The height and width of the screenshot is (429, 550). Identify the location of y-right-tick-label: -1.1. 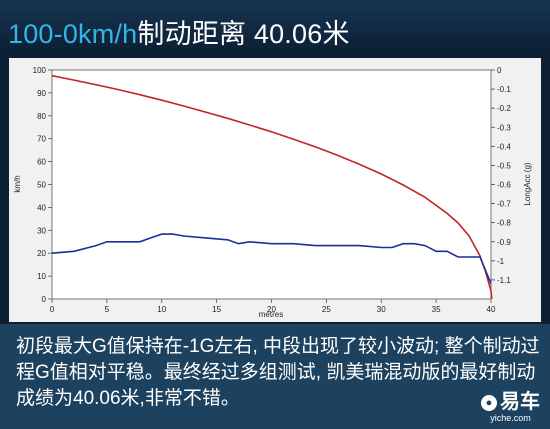
(504, 280).